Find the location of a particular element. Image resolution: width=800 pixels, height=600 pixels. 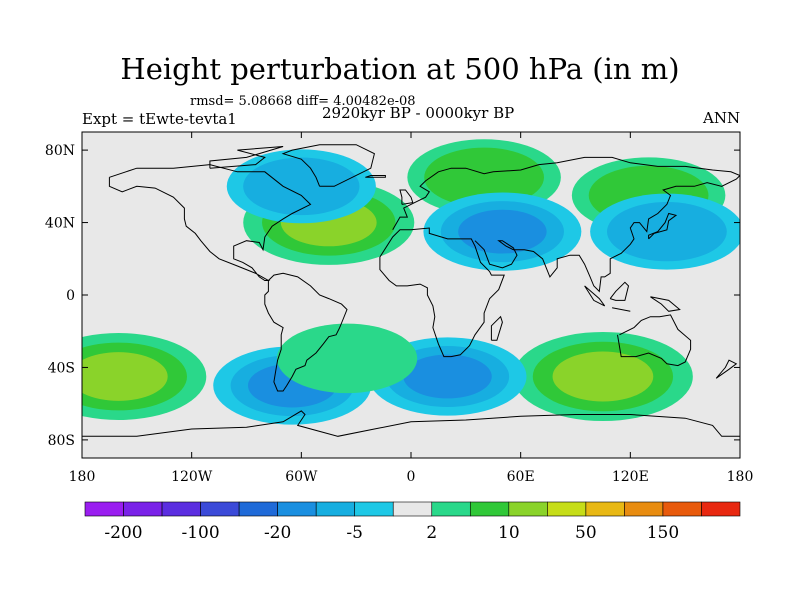

period-label: 2920kyr BP - 0000kyr BP is located at coordinates (418, 113).